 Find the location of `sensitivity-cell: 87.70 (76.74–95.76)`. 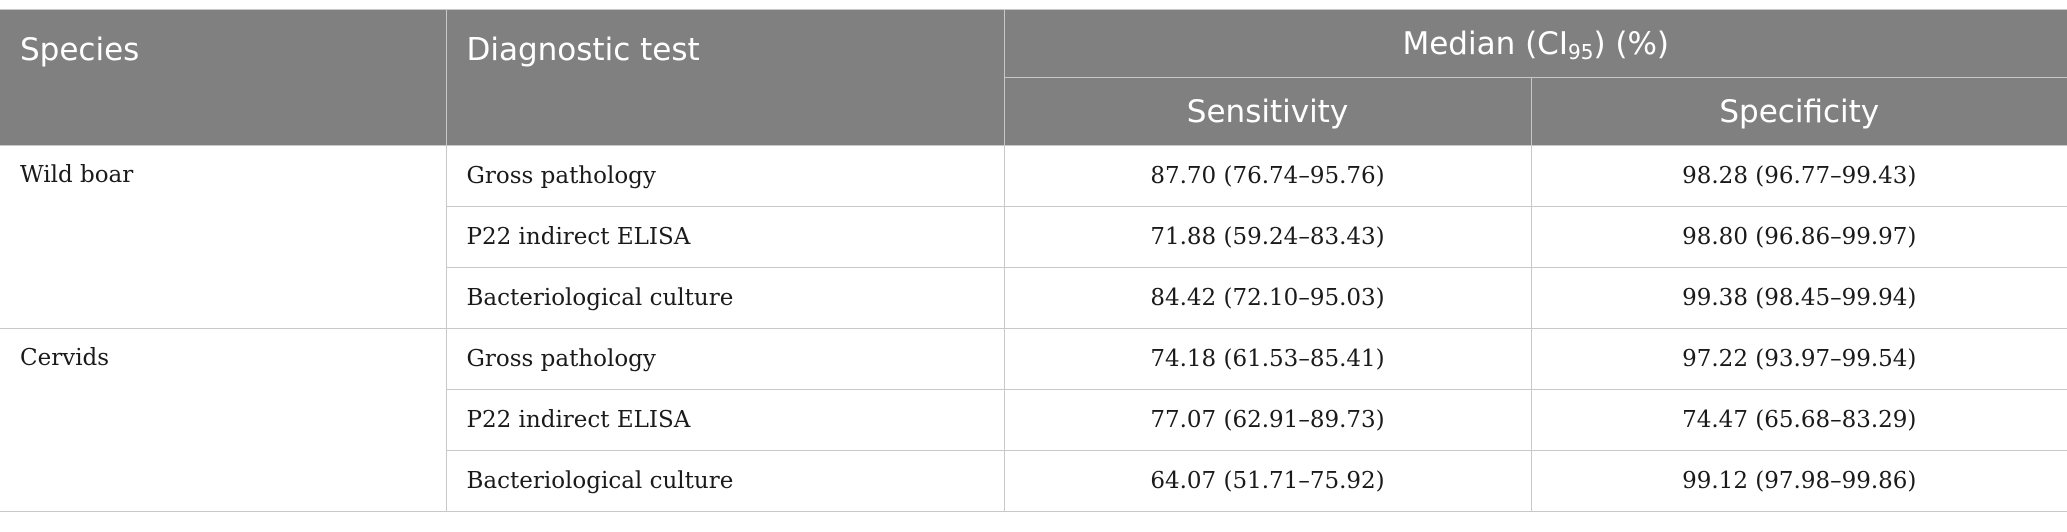

sensitivity-cell: 87.70 (76.74–95.76) is located at coordinates (1267, 176).